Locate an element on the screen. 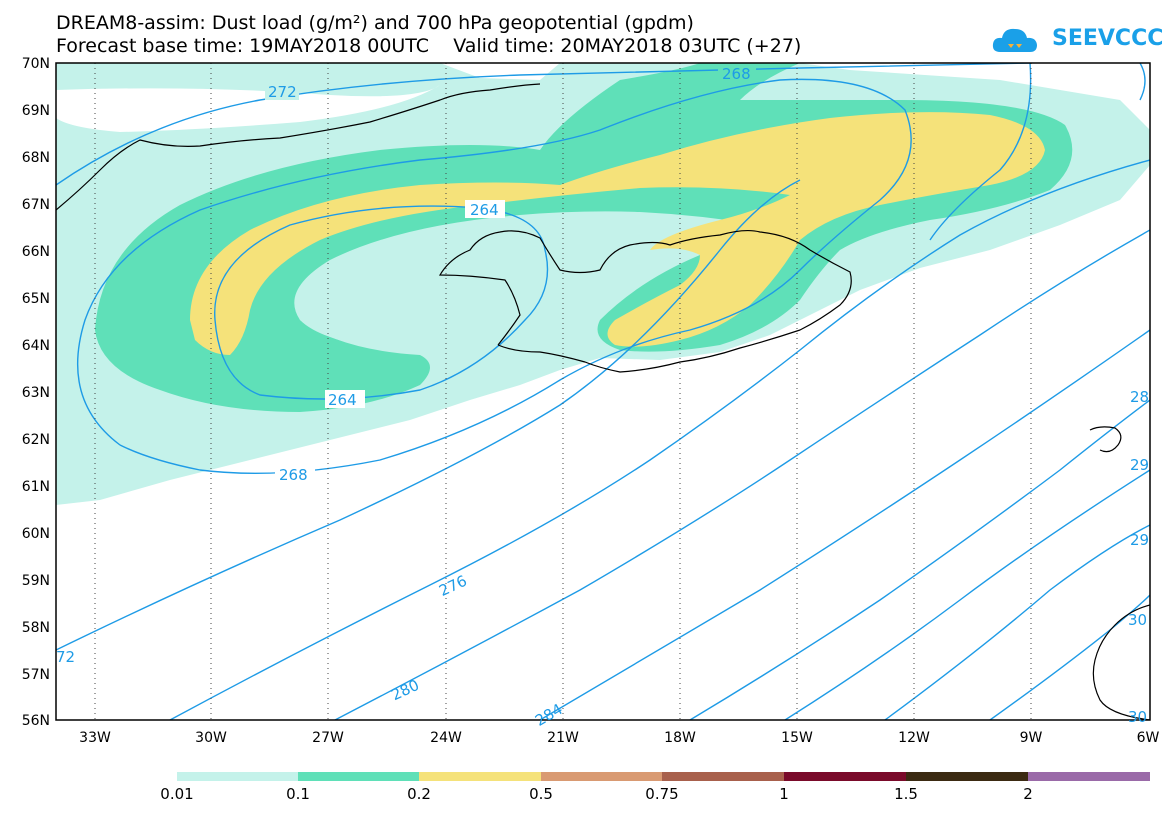 This screenshot has height=815, width=1175. lon-label: 18W is located at coordinates (680, 738).